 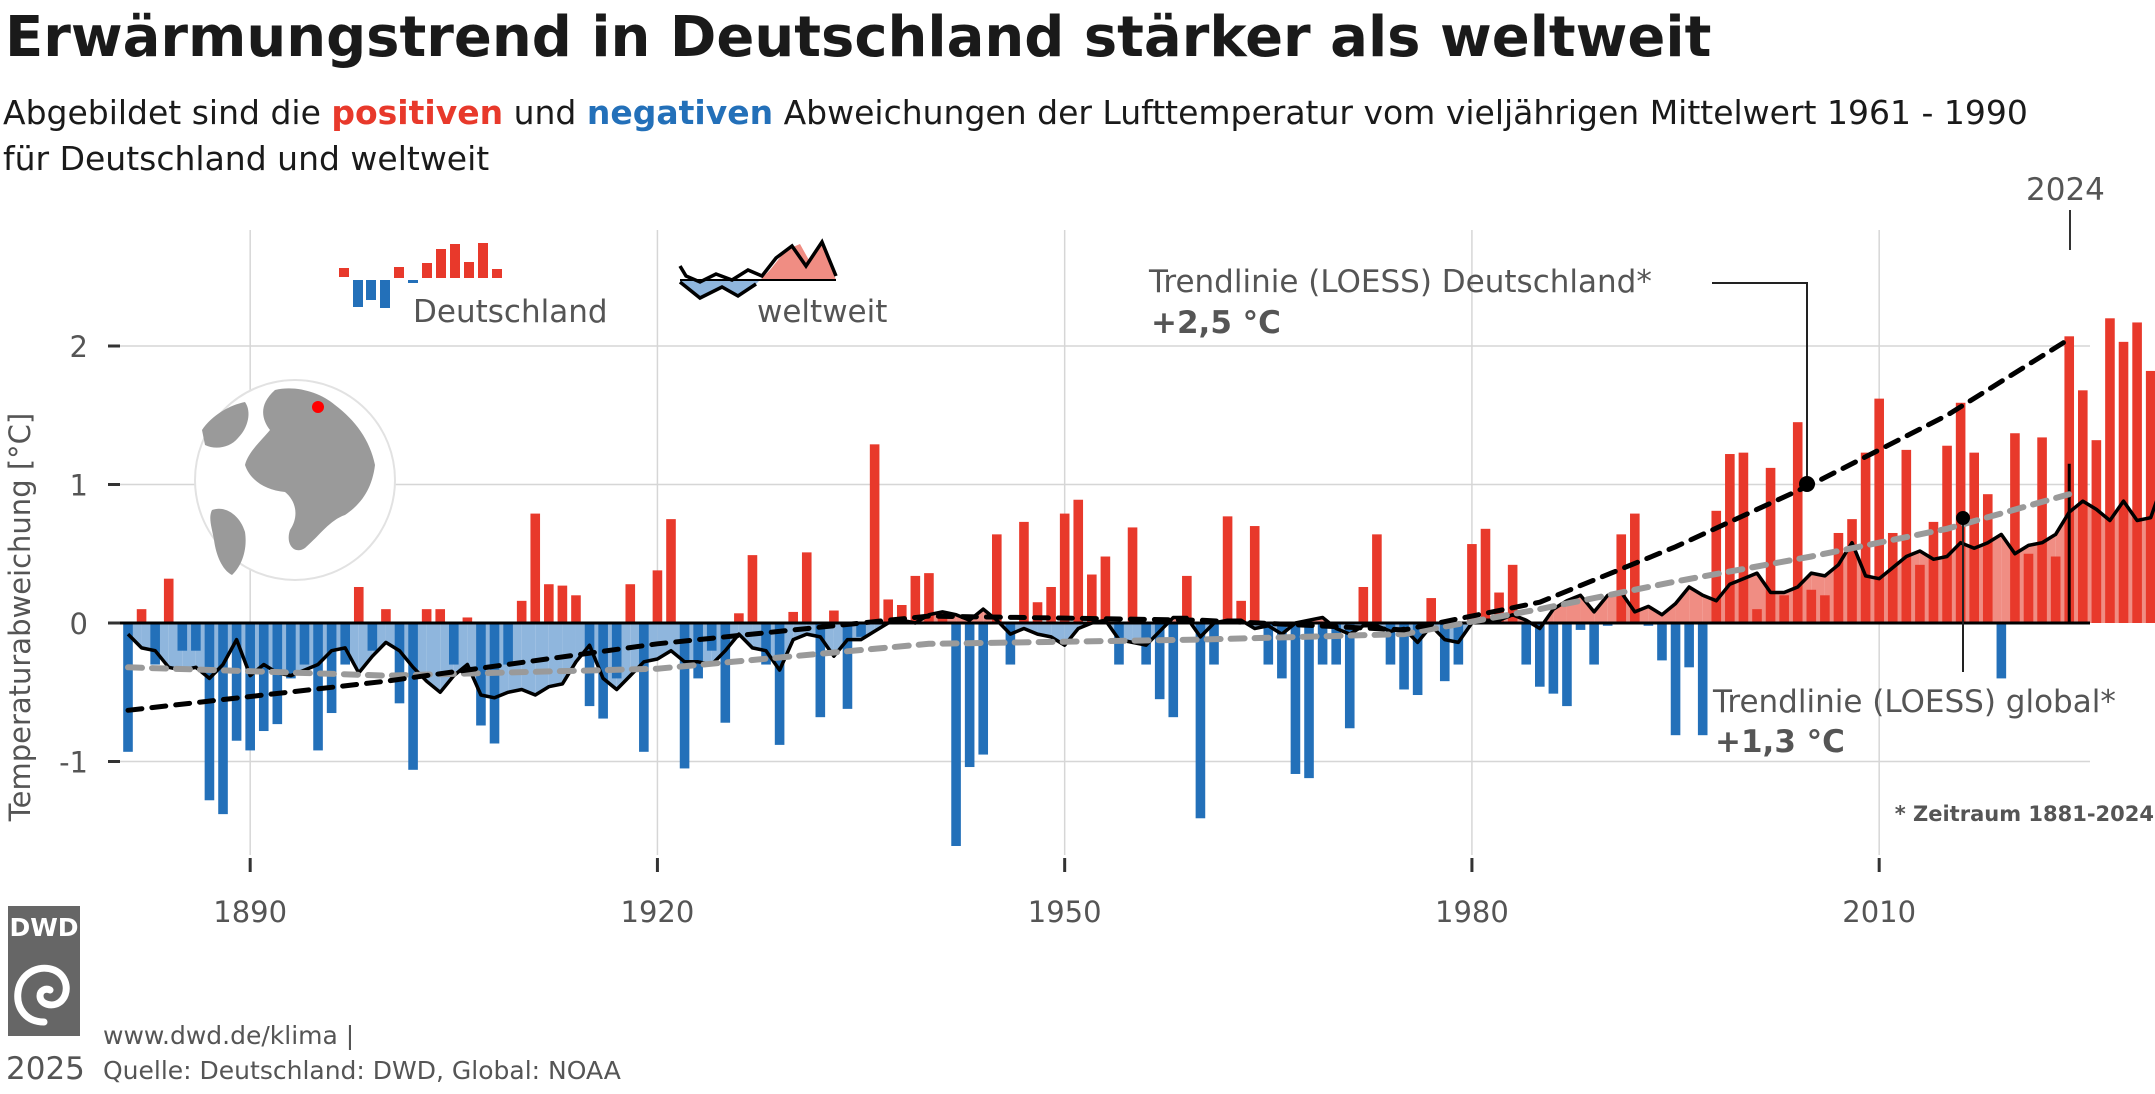 I want to click on bar-germany-1930, so click(x=793, y=617).